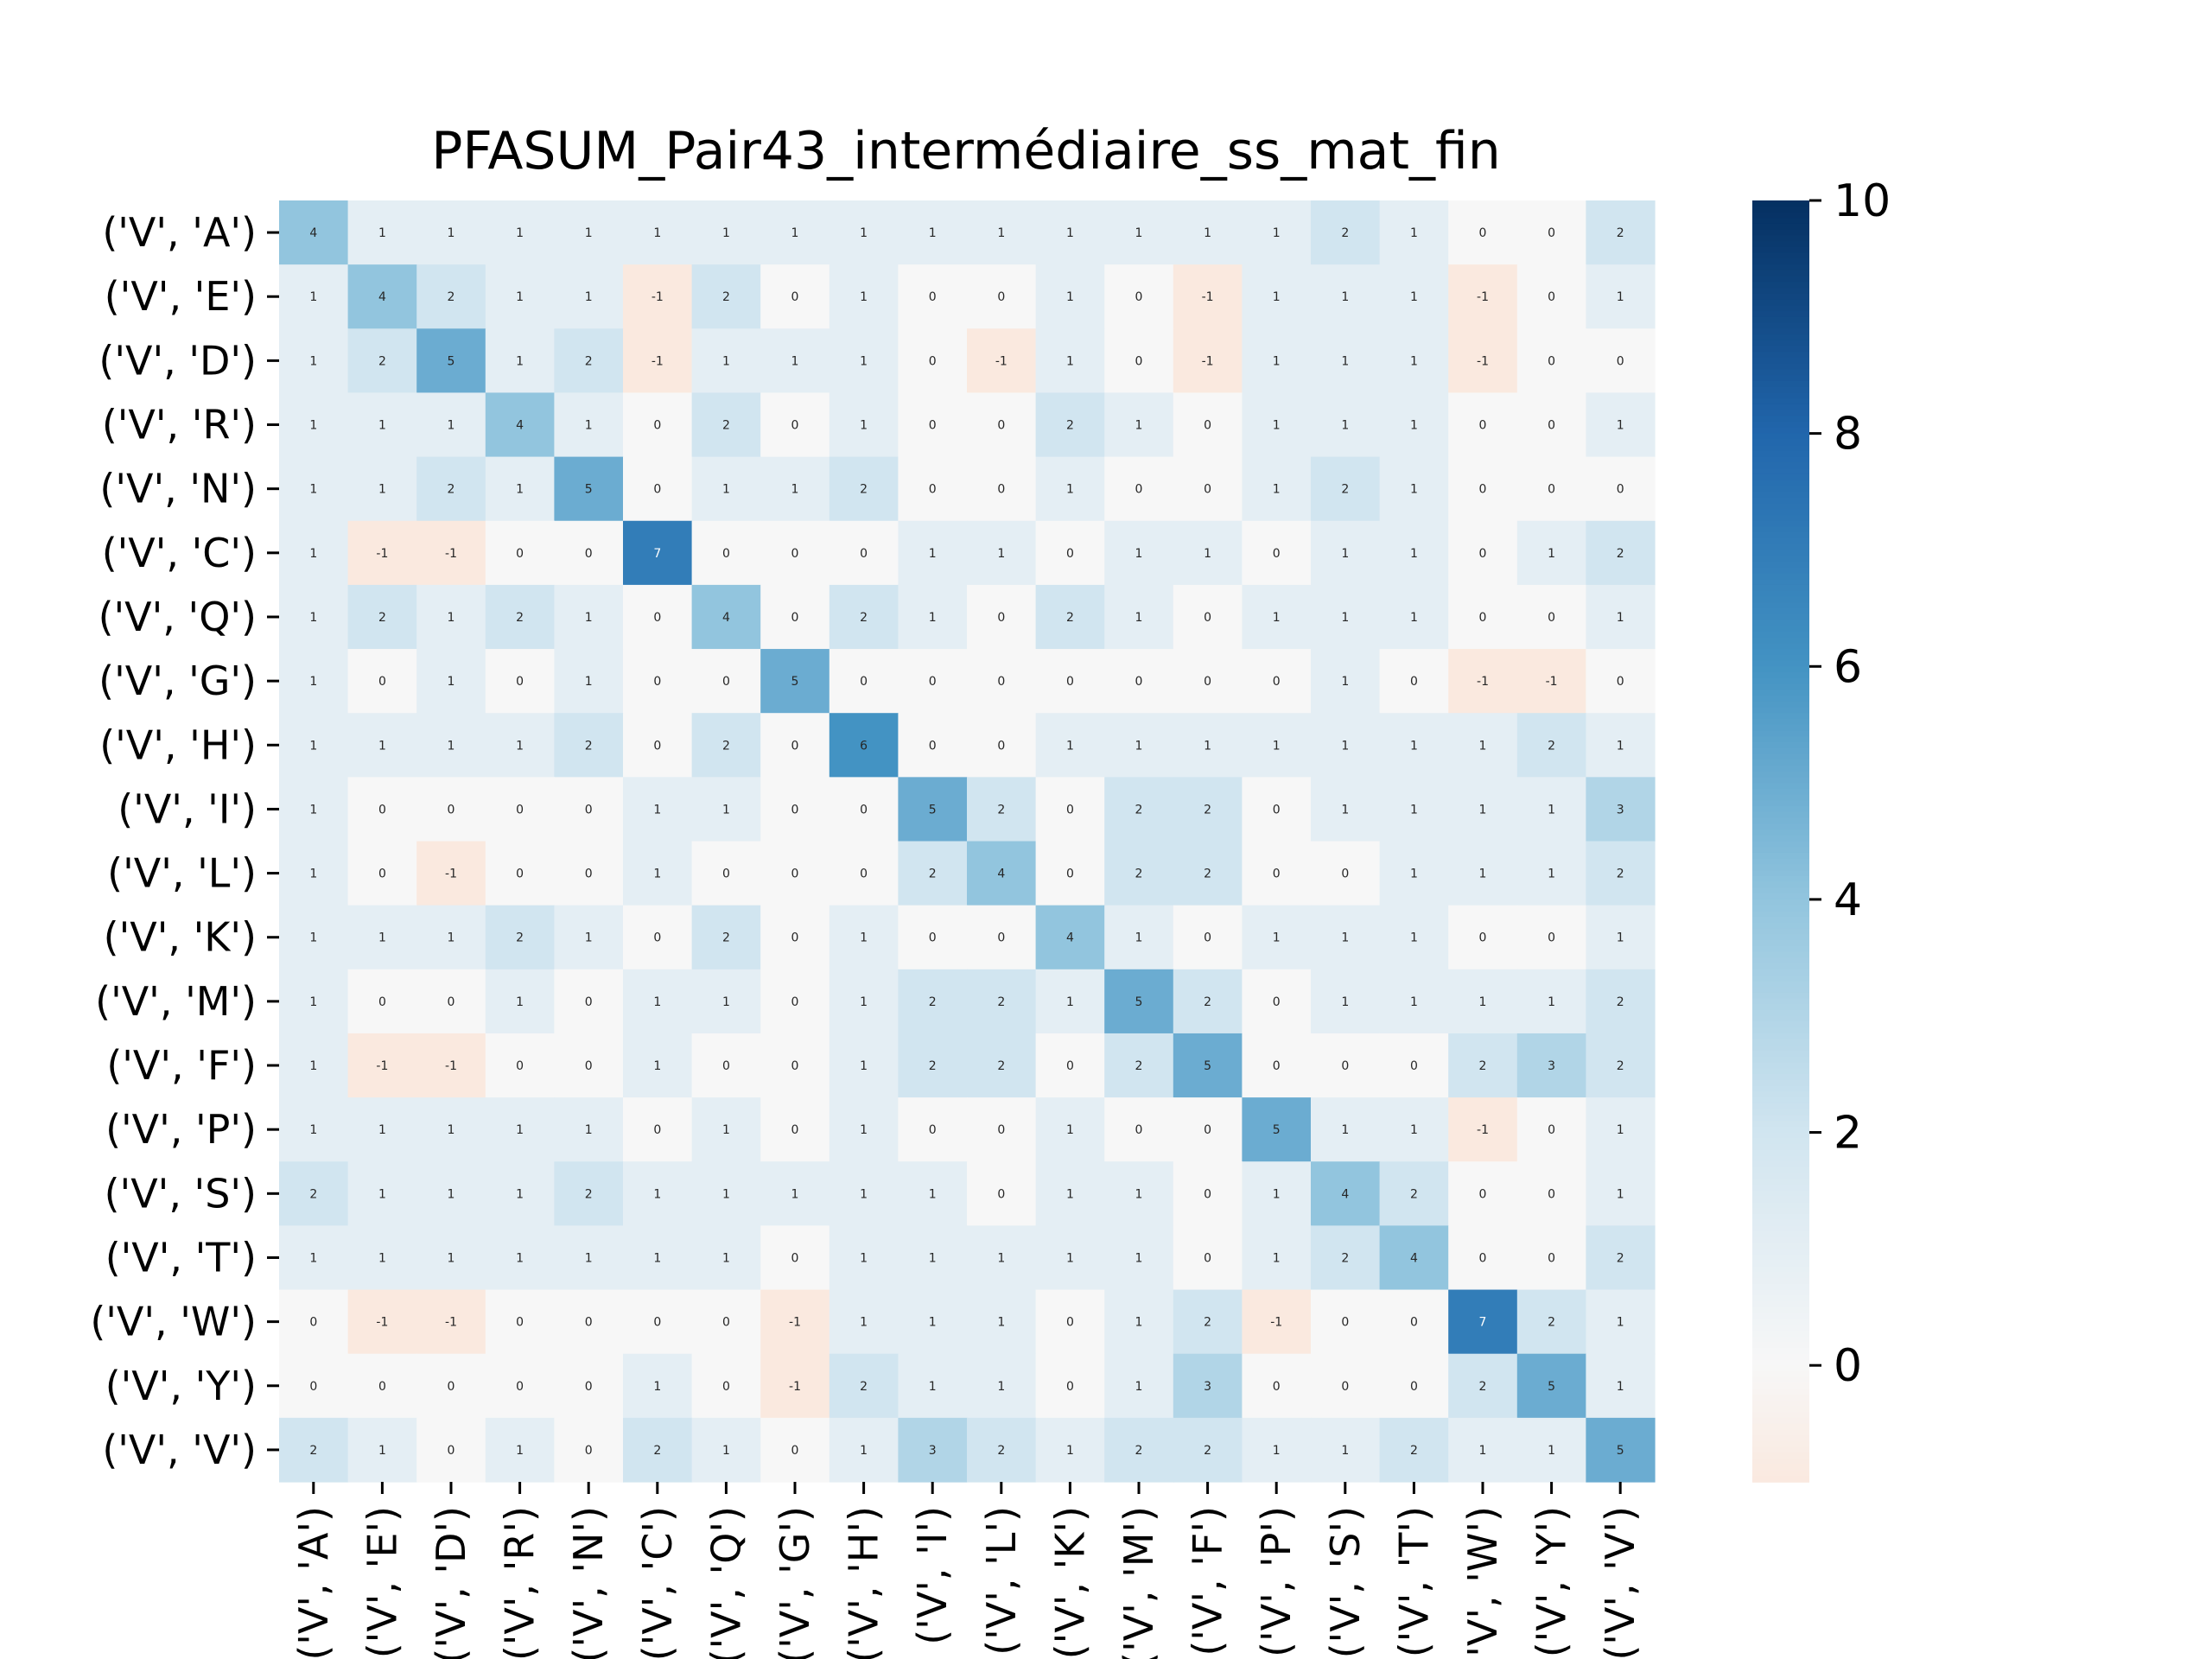 This screenshot has width=2212, height=1659. I want to click on y-tick-label: ('V', 'P'), so click(181, 1129).